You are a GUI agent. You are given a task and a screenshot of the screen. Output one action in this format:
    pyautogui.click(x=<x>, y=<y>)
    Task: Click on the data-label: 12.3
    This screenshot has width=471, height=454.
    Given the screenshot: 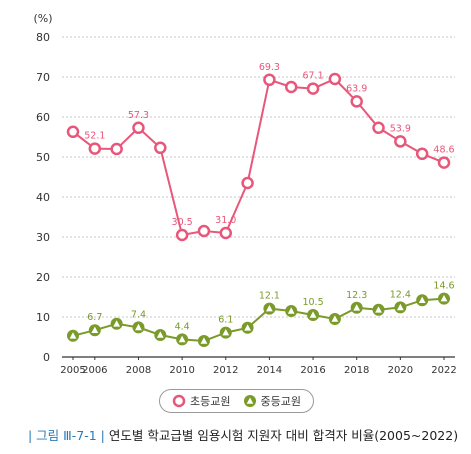 What is the action you would take?
    pyautogui.click(x=356, y=295)
    